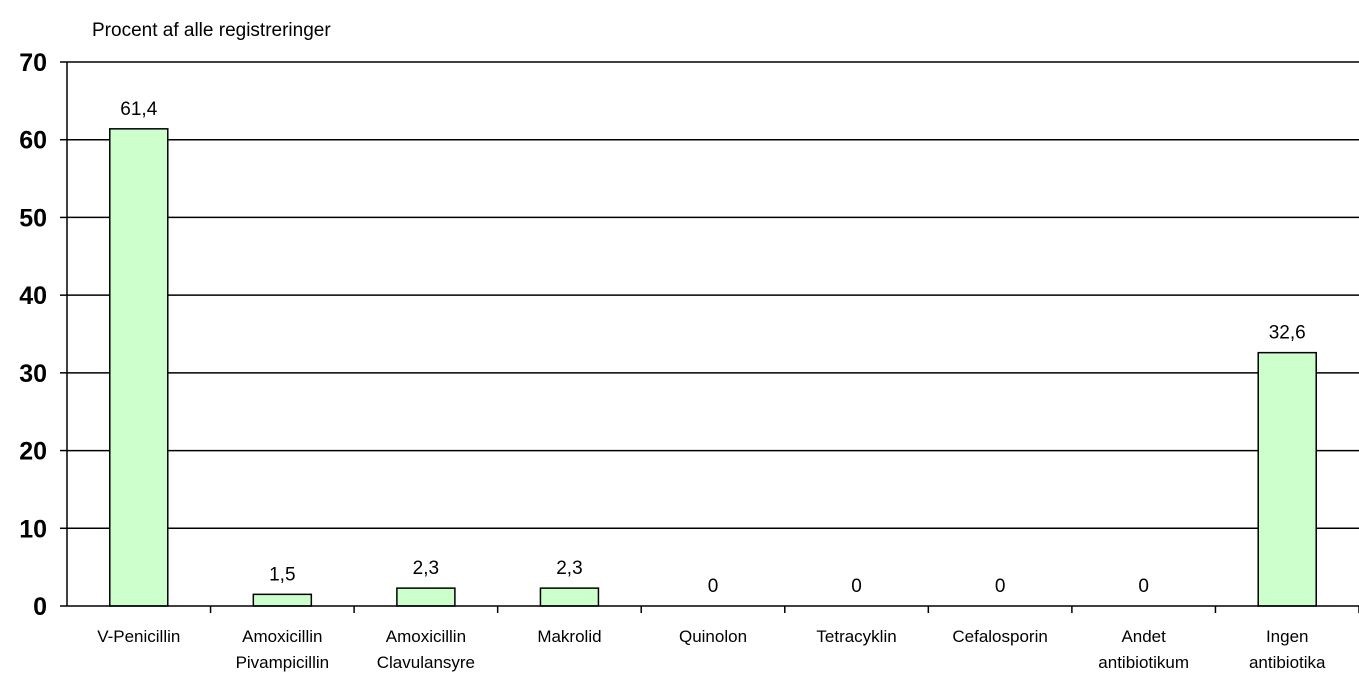  What do you see at coordinates (1287, 333) in the screenshot?
I see `data-label: 32,6` at bounding box center [1287, 333].